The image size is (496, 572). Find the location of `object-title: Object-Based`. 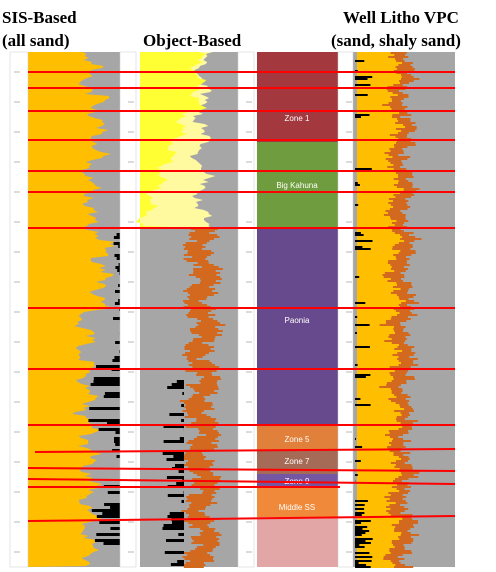

object-title: Object-Based is located at coordinates (192, 40).